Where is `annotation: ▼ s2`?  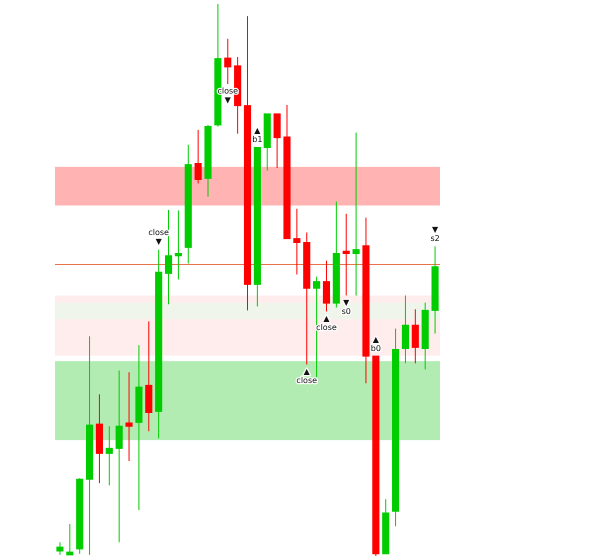
annotation: ▼ s2 is located at coordinates (435, 233).